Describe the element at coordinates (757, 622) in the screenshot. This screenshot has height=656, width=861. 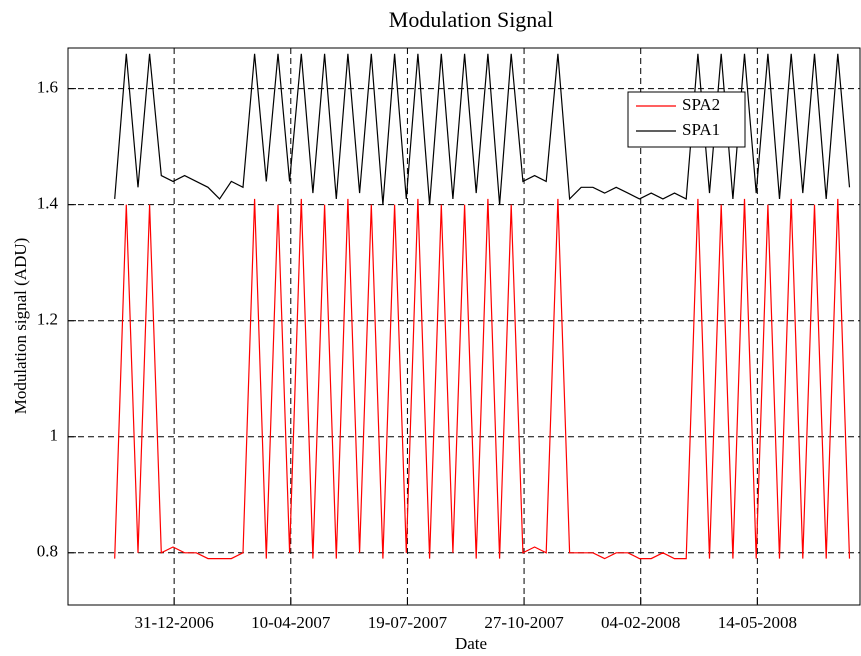
I see `x-tick-label: 14-05-2008` at that location.